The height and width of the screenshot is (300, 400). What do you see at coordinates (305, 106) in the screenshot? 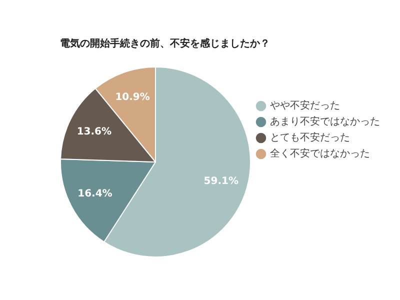
I see `legend-label: やや不安だった` at bounding box center [305, 106].